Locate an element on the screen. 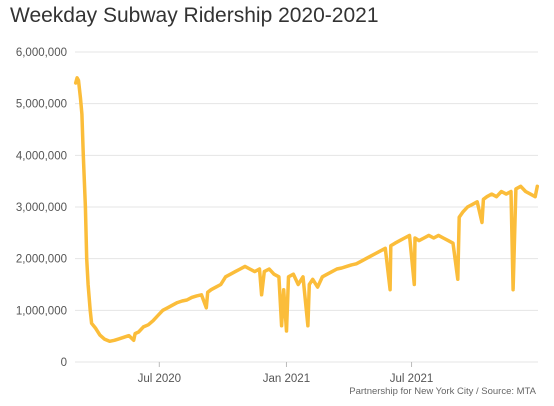 The width and height of the screenshot is (554, 406). x-tick-label: Jul 2021 is located at coordinates (411, 379).